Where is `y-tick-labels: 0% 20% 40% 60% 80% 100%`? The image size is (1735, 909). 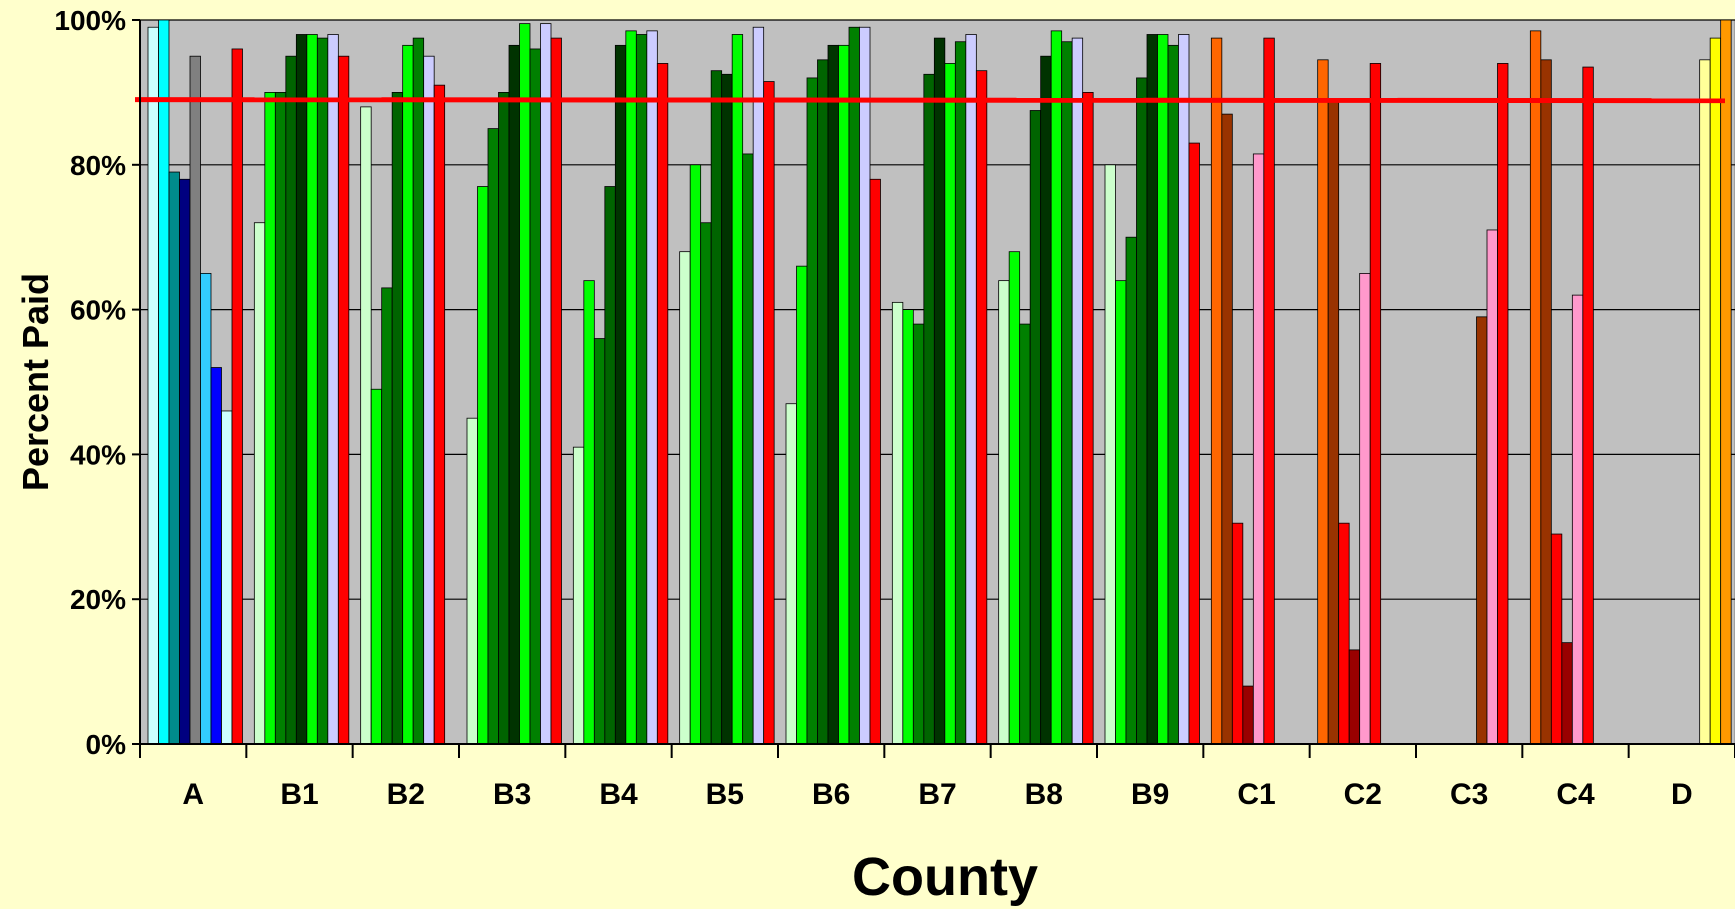 y-tick-labels: 0% 20% 40% 60% 80% 100% is located at coordinates (90, 382).